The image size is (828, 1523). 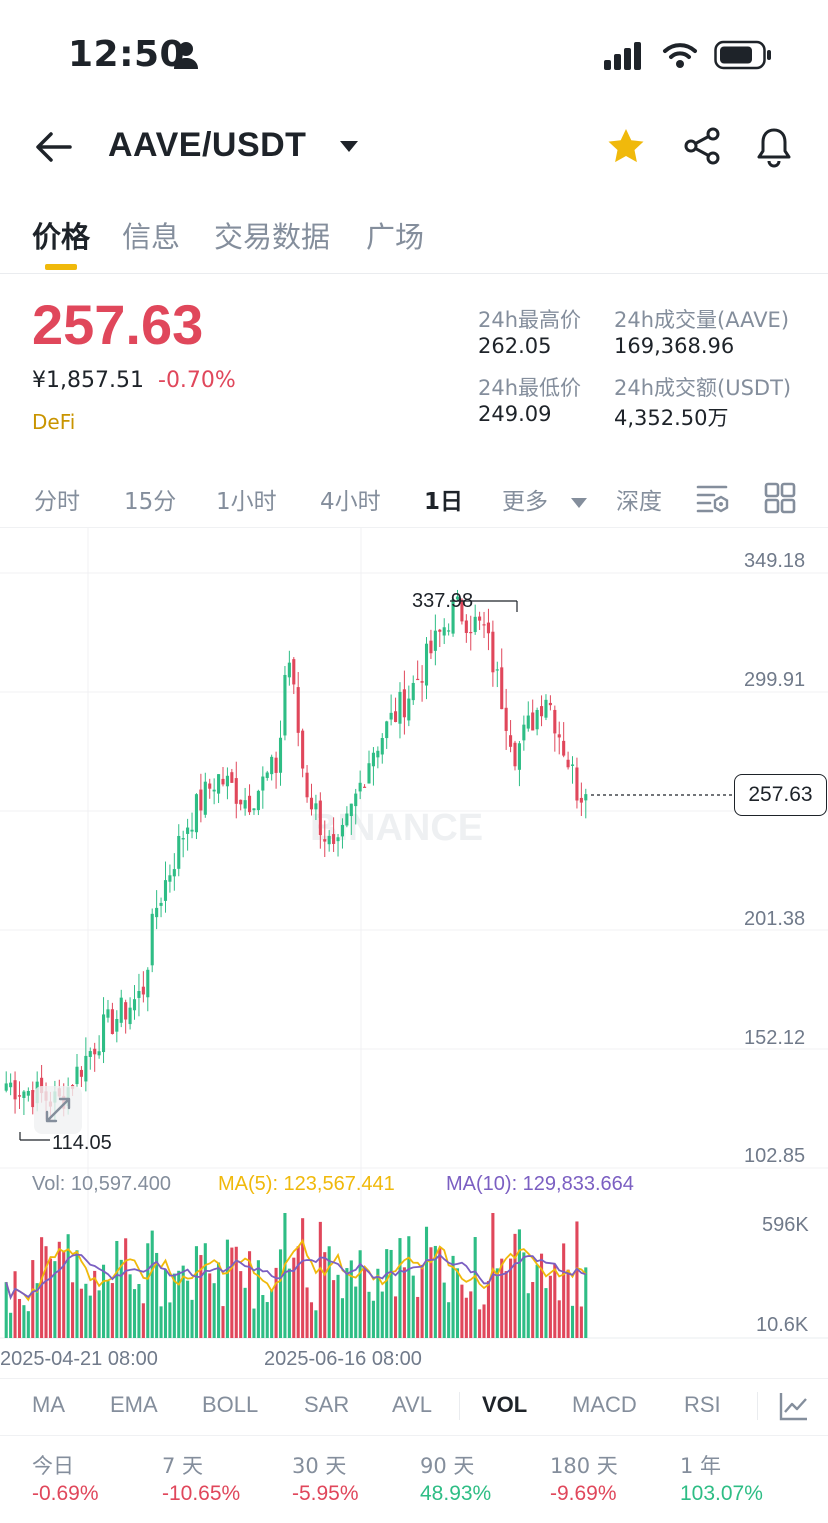 What do you see at coordinates (412, 1404) in the screenshot?
I see `indicator-avl: AVL` at bounding box center [412, 1404].